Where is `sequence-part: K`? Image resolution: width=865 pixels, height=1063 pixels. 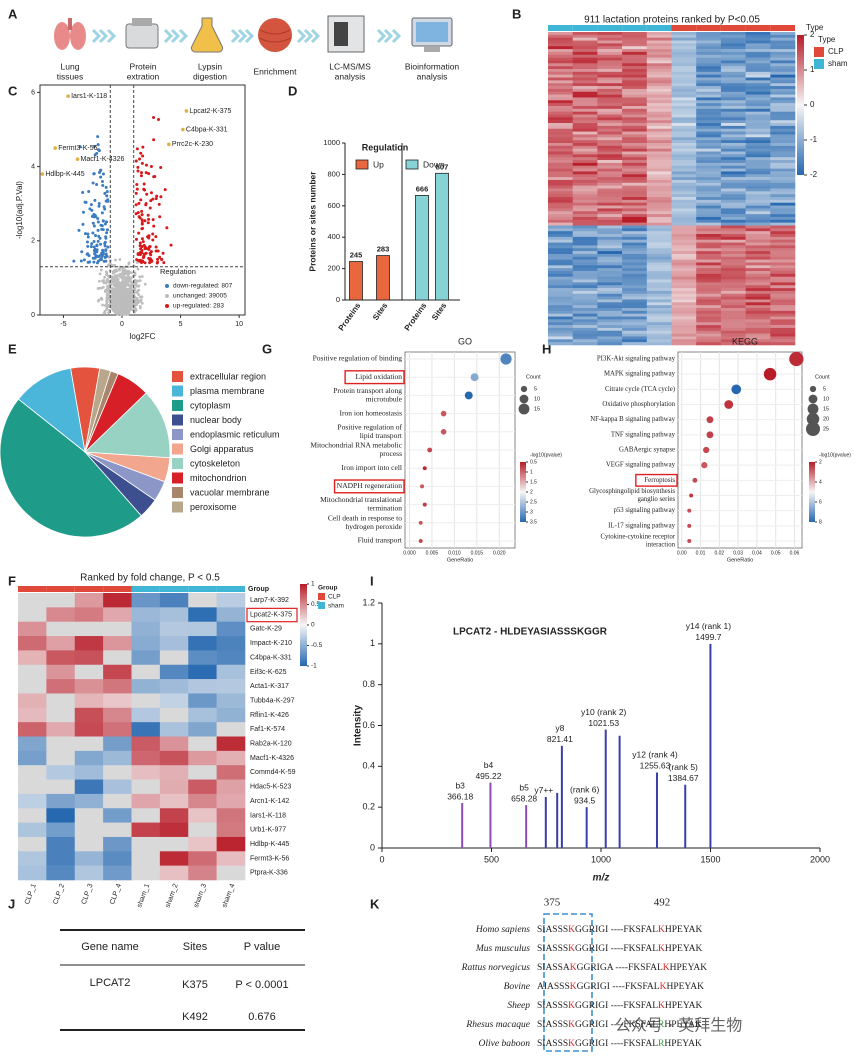
sequence-part: K is located at coordinates (571, 949).